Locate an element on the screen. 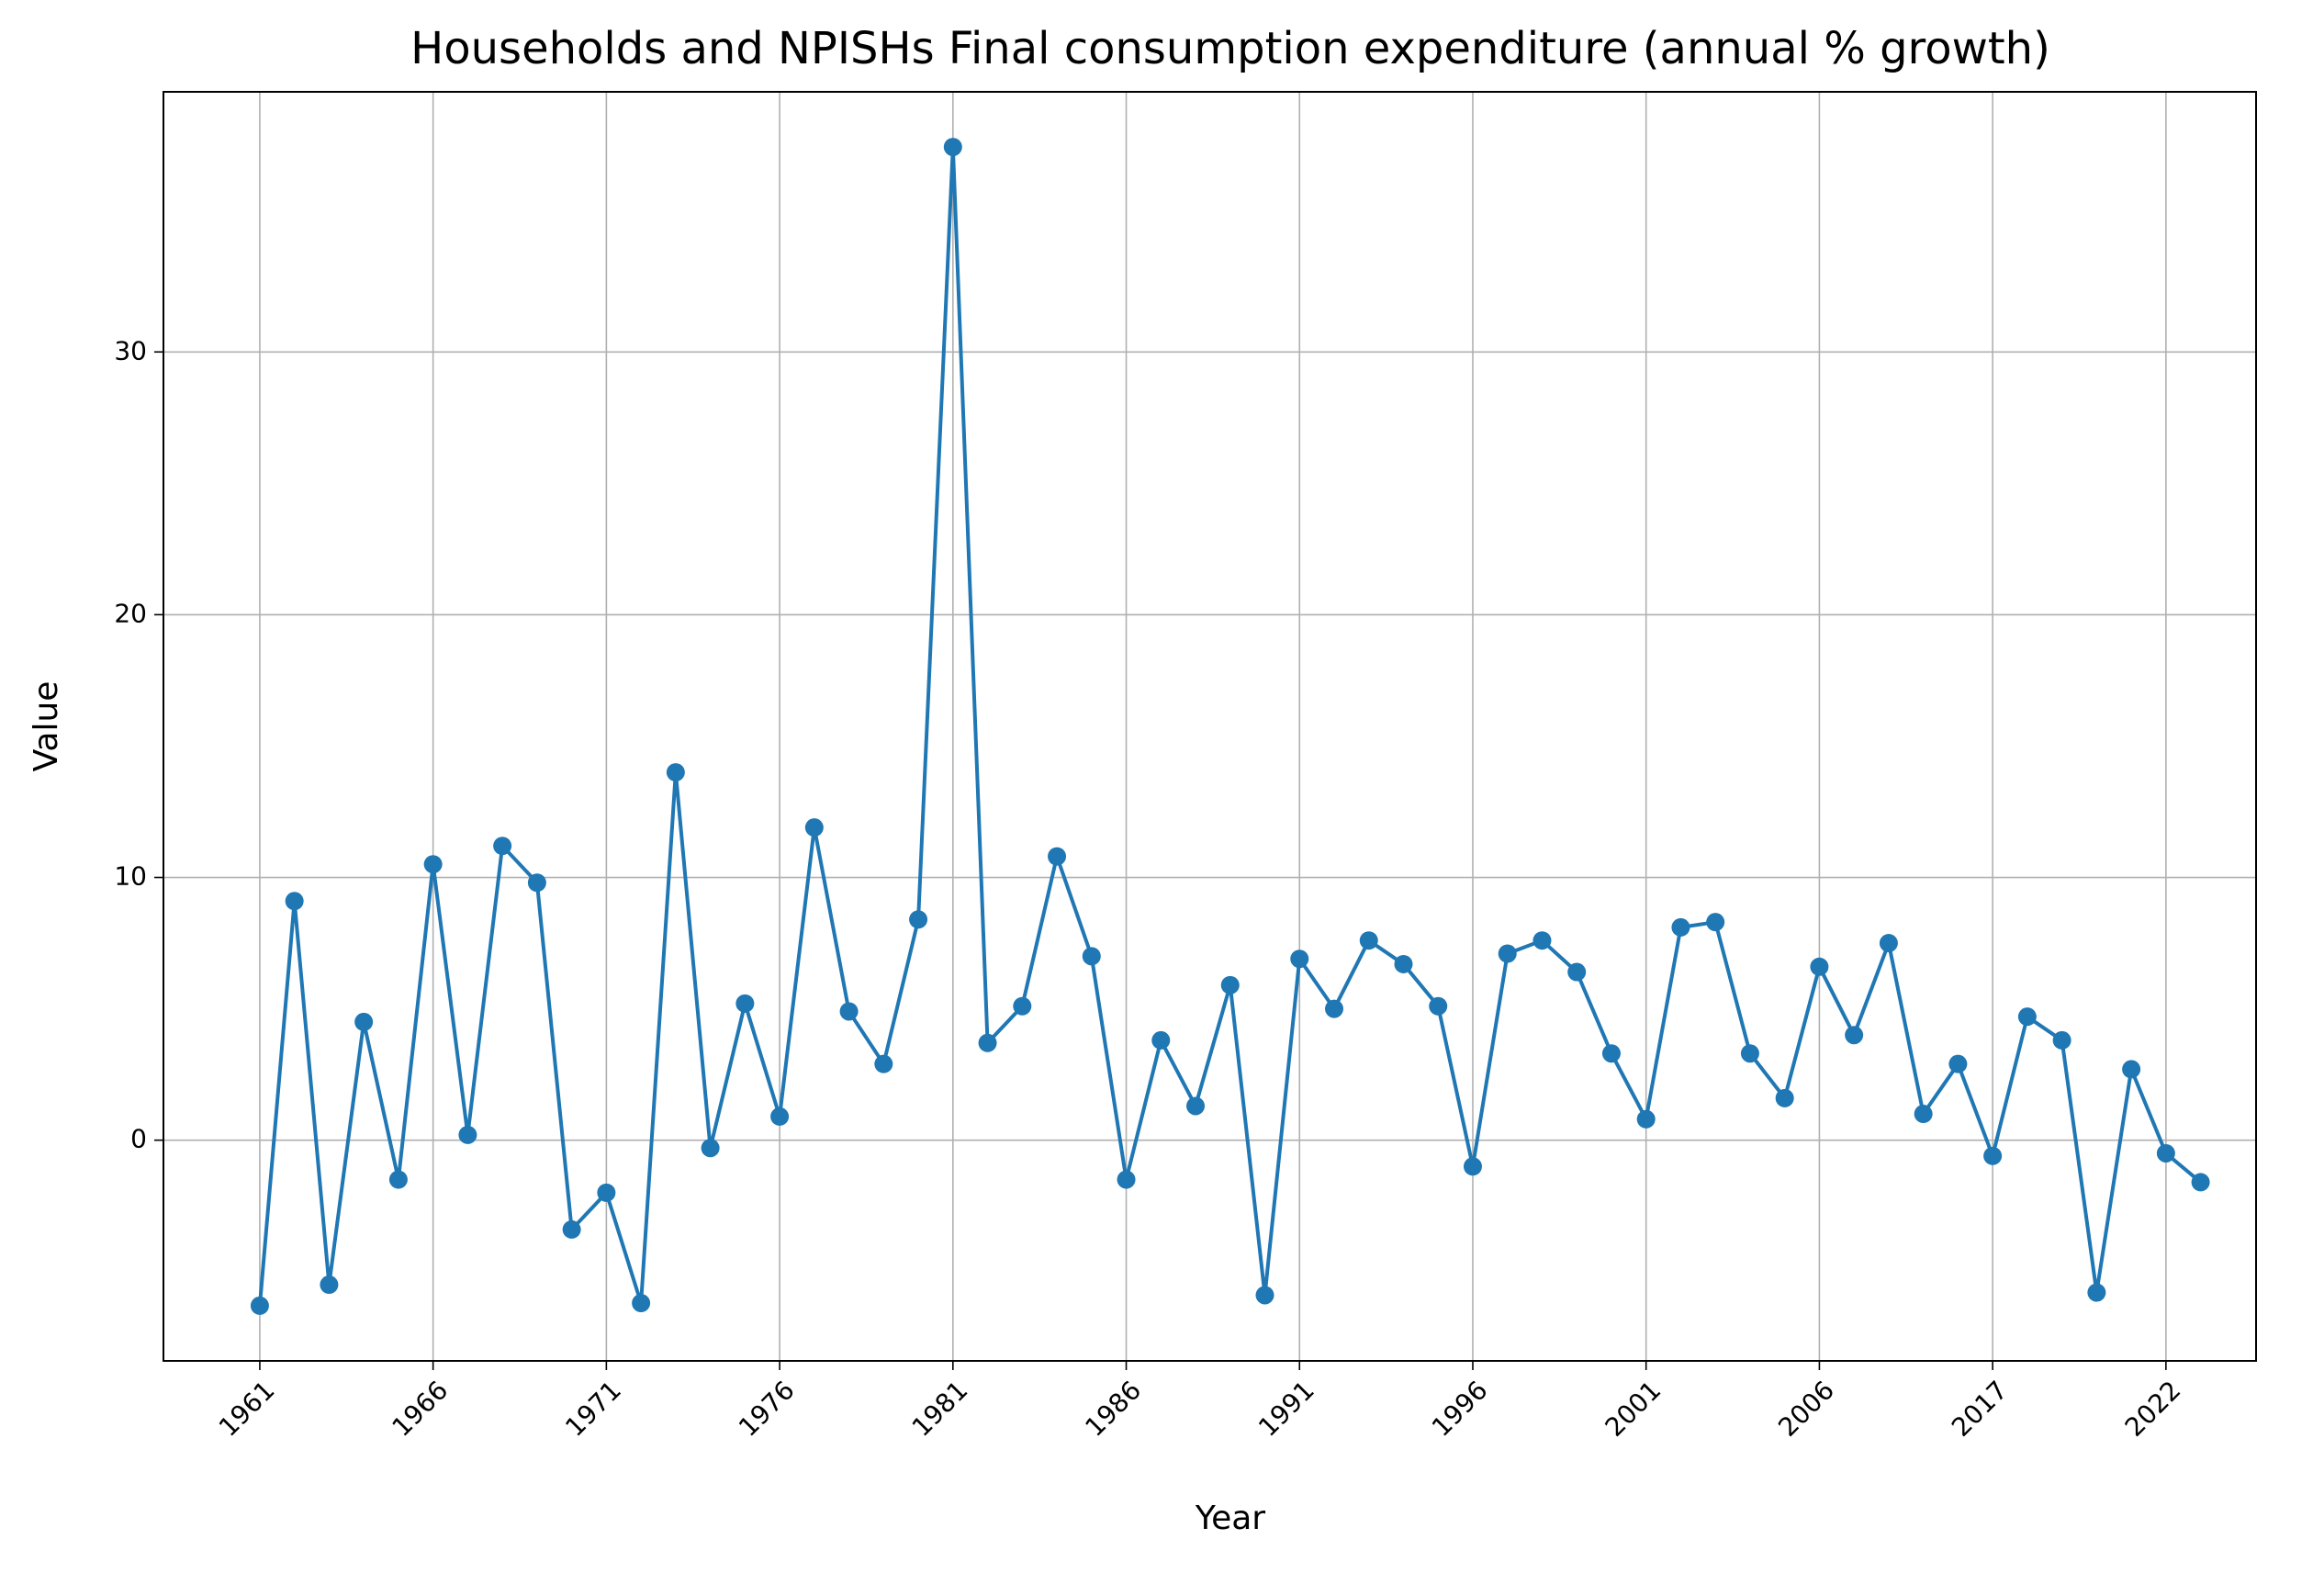 This screenshot has height=1573, width=2324. x-tick-label: 2017 is located at coordinates (1980, 1409).